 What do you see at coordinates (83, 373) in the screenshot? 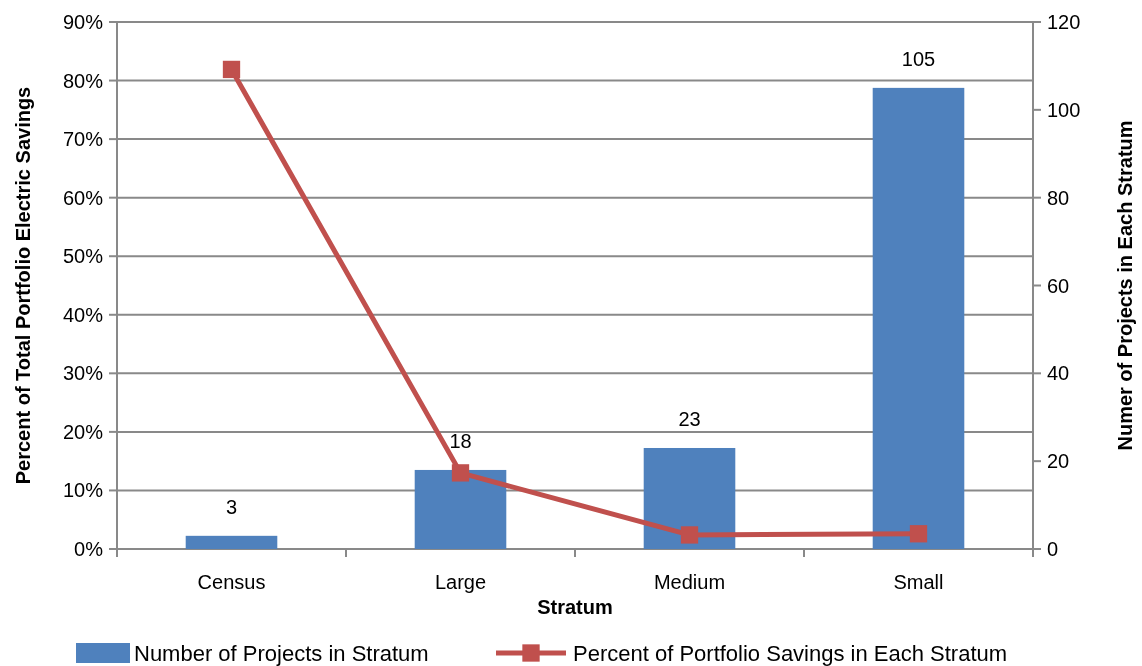
I see `y-tick-label: 30%` at bounding box center [83, 373].